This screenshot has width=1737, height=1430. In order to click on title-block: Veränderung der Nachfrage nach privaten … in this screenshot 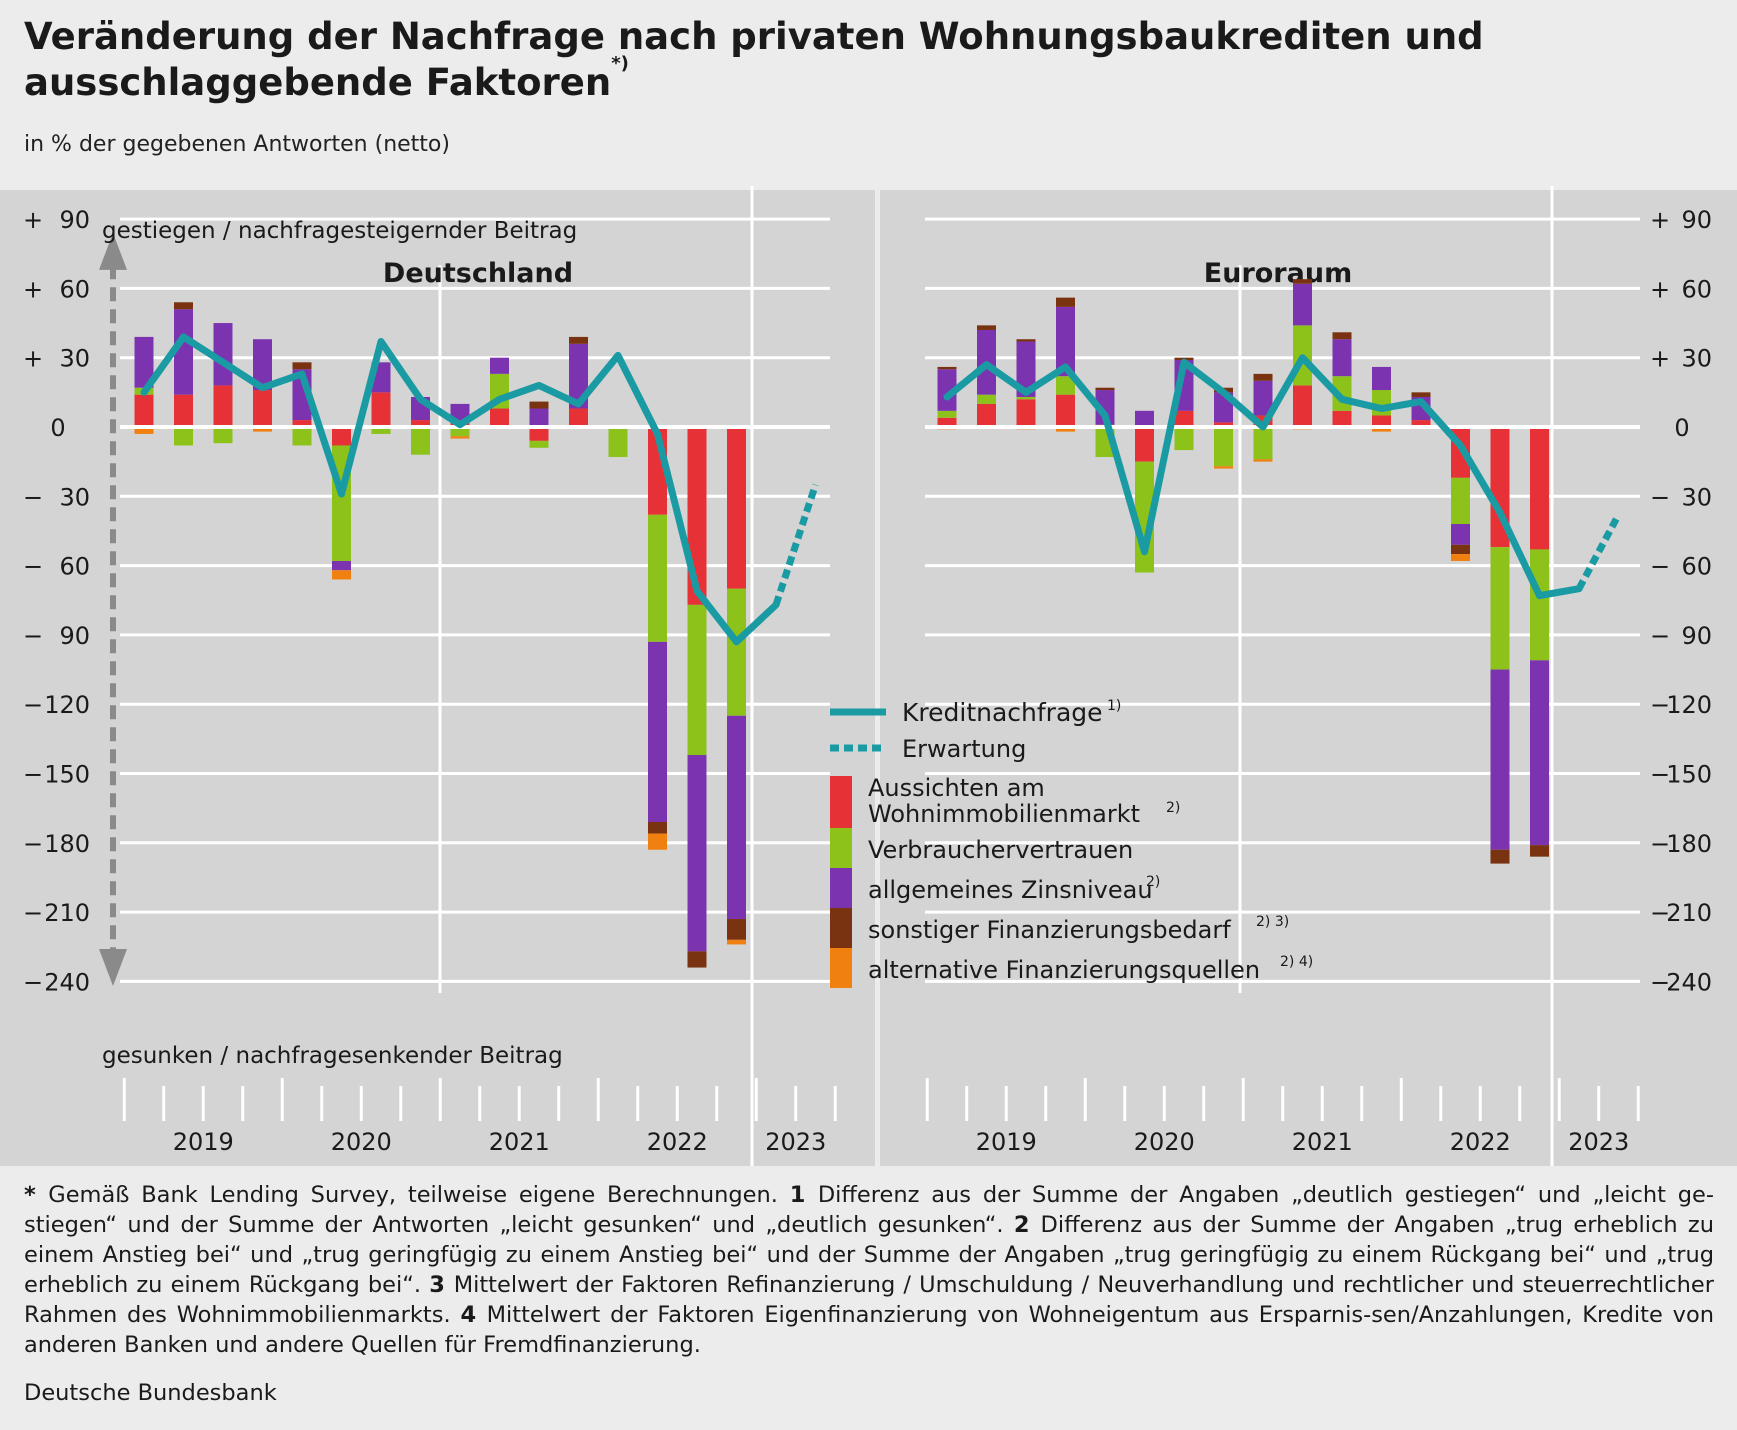, I will do `click(869, 85)`.